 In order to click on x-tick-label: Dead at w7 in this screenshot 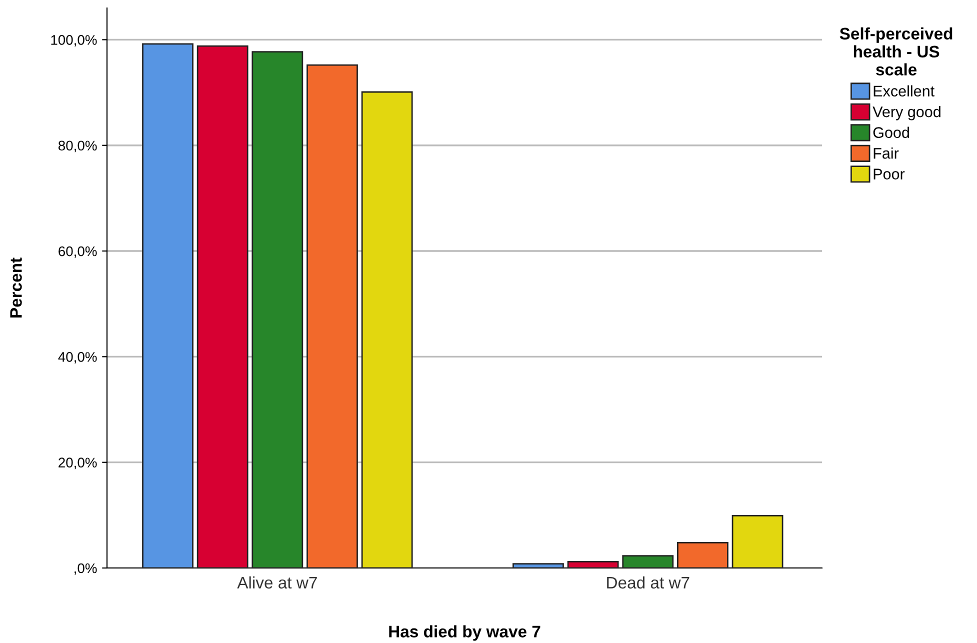, I will do `click(648, 582)`.